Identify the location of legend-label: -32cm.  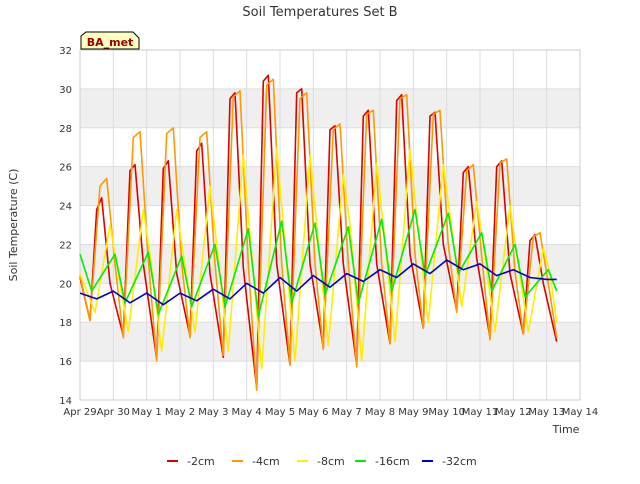
(459, 461).